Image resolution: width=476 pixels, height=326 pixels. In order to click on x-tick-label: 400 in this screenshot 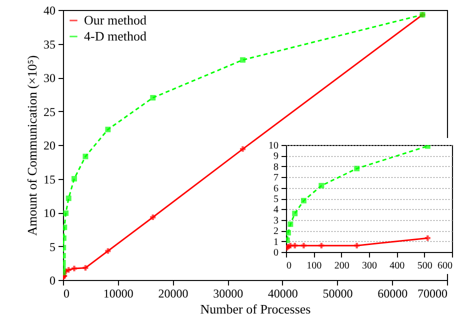, I will do `click(397, 266)`.